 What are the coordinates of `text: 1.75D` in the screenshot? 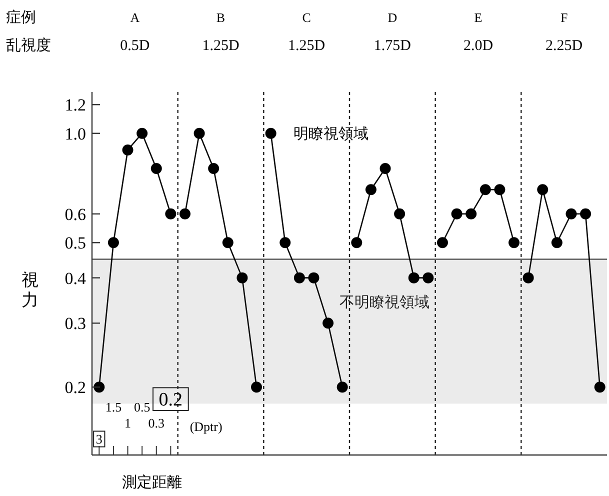 It's located at (393, 46).